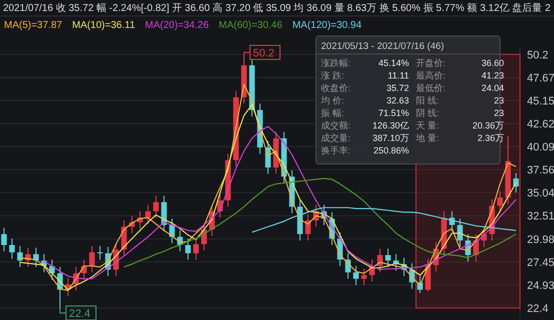  I want to click on text: 阳 线: 23, so click(460, 101).